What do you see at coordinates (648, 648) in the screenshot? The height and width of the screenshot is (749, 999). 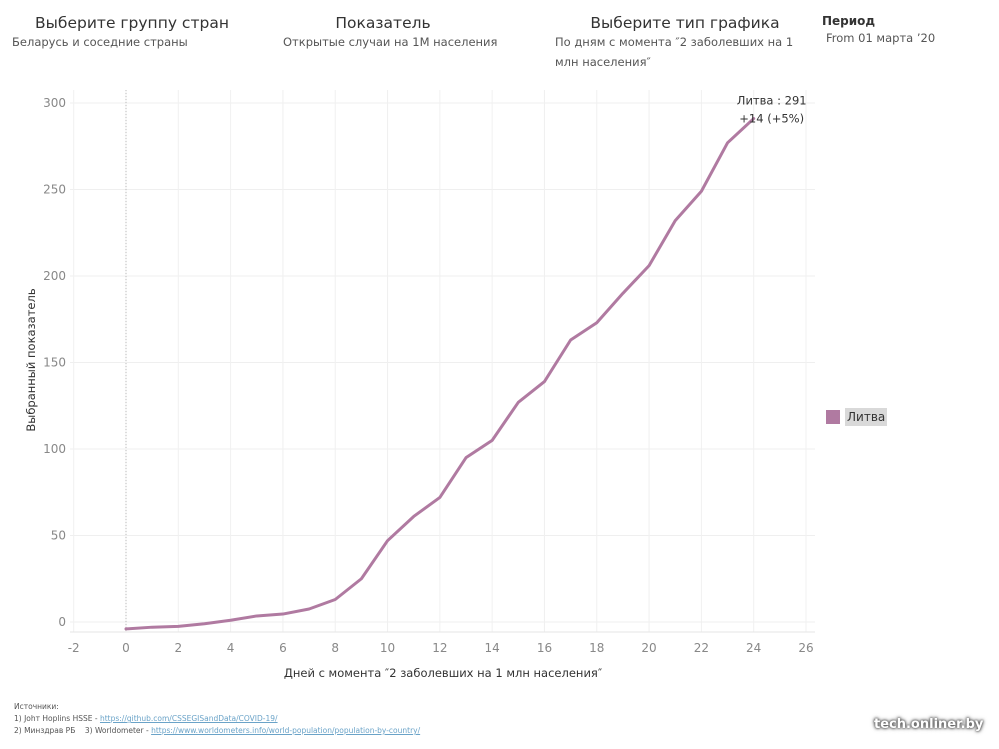 I see `x-tick-label: 20` at bounding box center [648, 648].